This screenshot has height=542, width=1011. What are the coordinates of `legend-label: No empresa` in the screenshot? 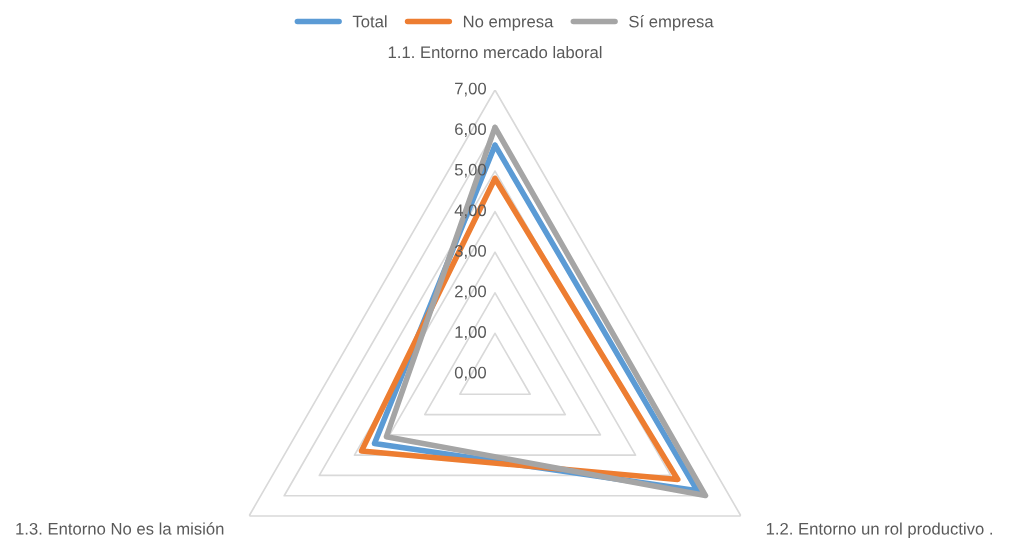 It's located at (508, 23).